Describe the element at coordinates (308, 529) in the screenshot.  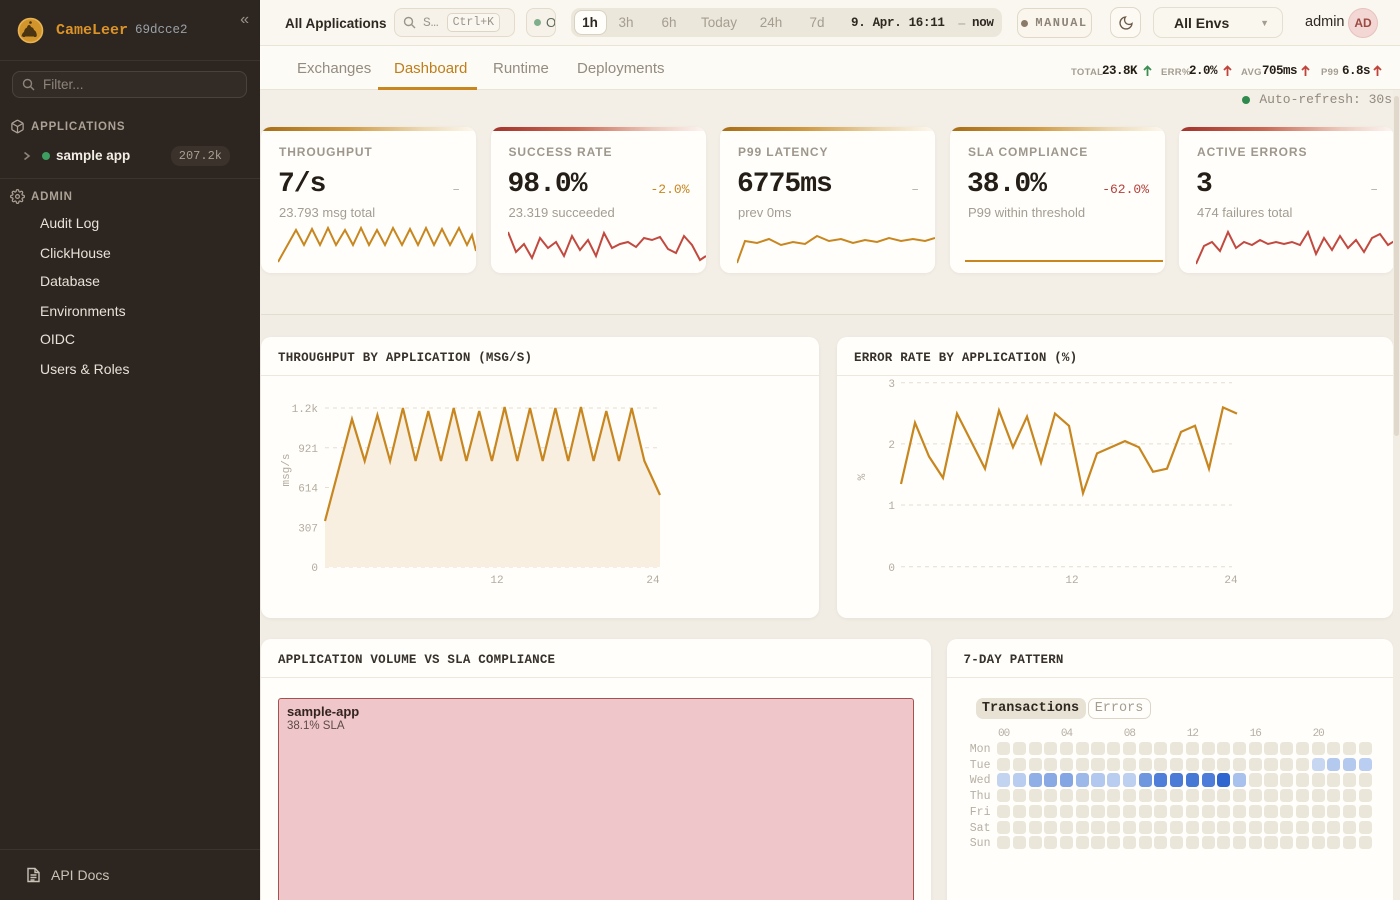
I see `svg-text: 307` at that location.